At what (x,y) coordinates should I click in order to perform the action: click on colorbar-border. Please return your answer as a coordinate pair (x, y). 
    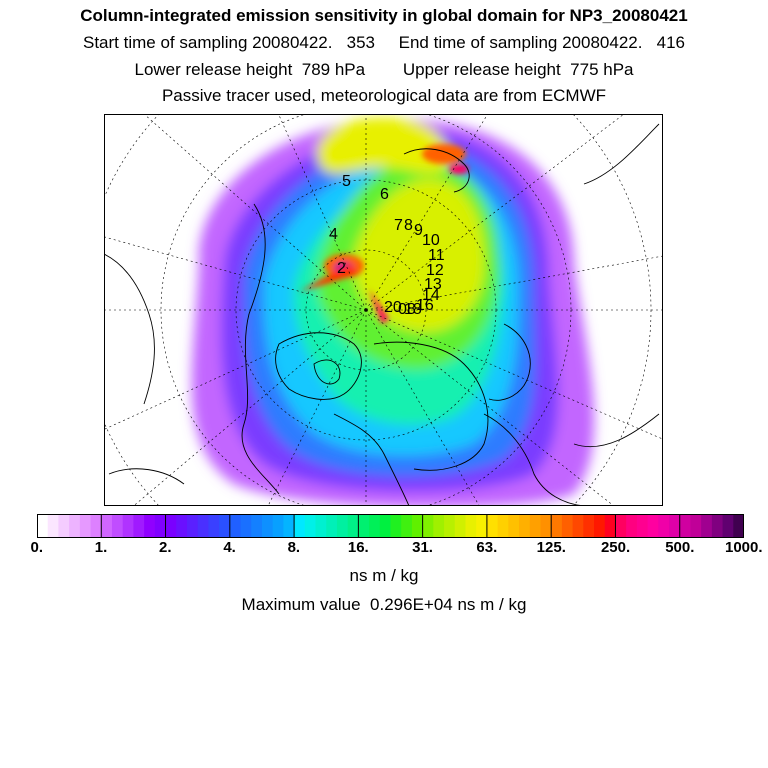
    Looking at the image, I should click on (390, 526).